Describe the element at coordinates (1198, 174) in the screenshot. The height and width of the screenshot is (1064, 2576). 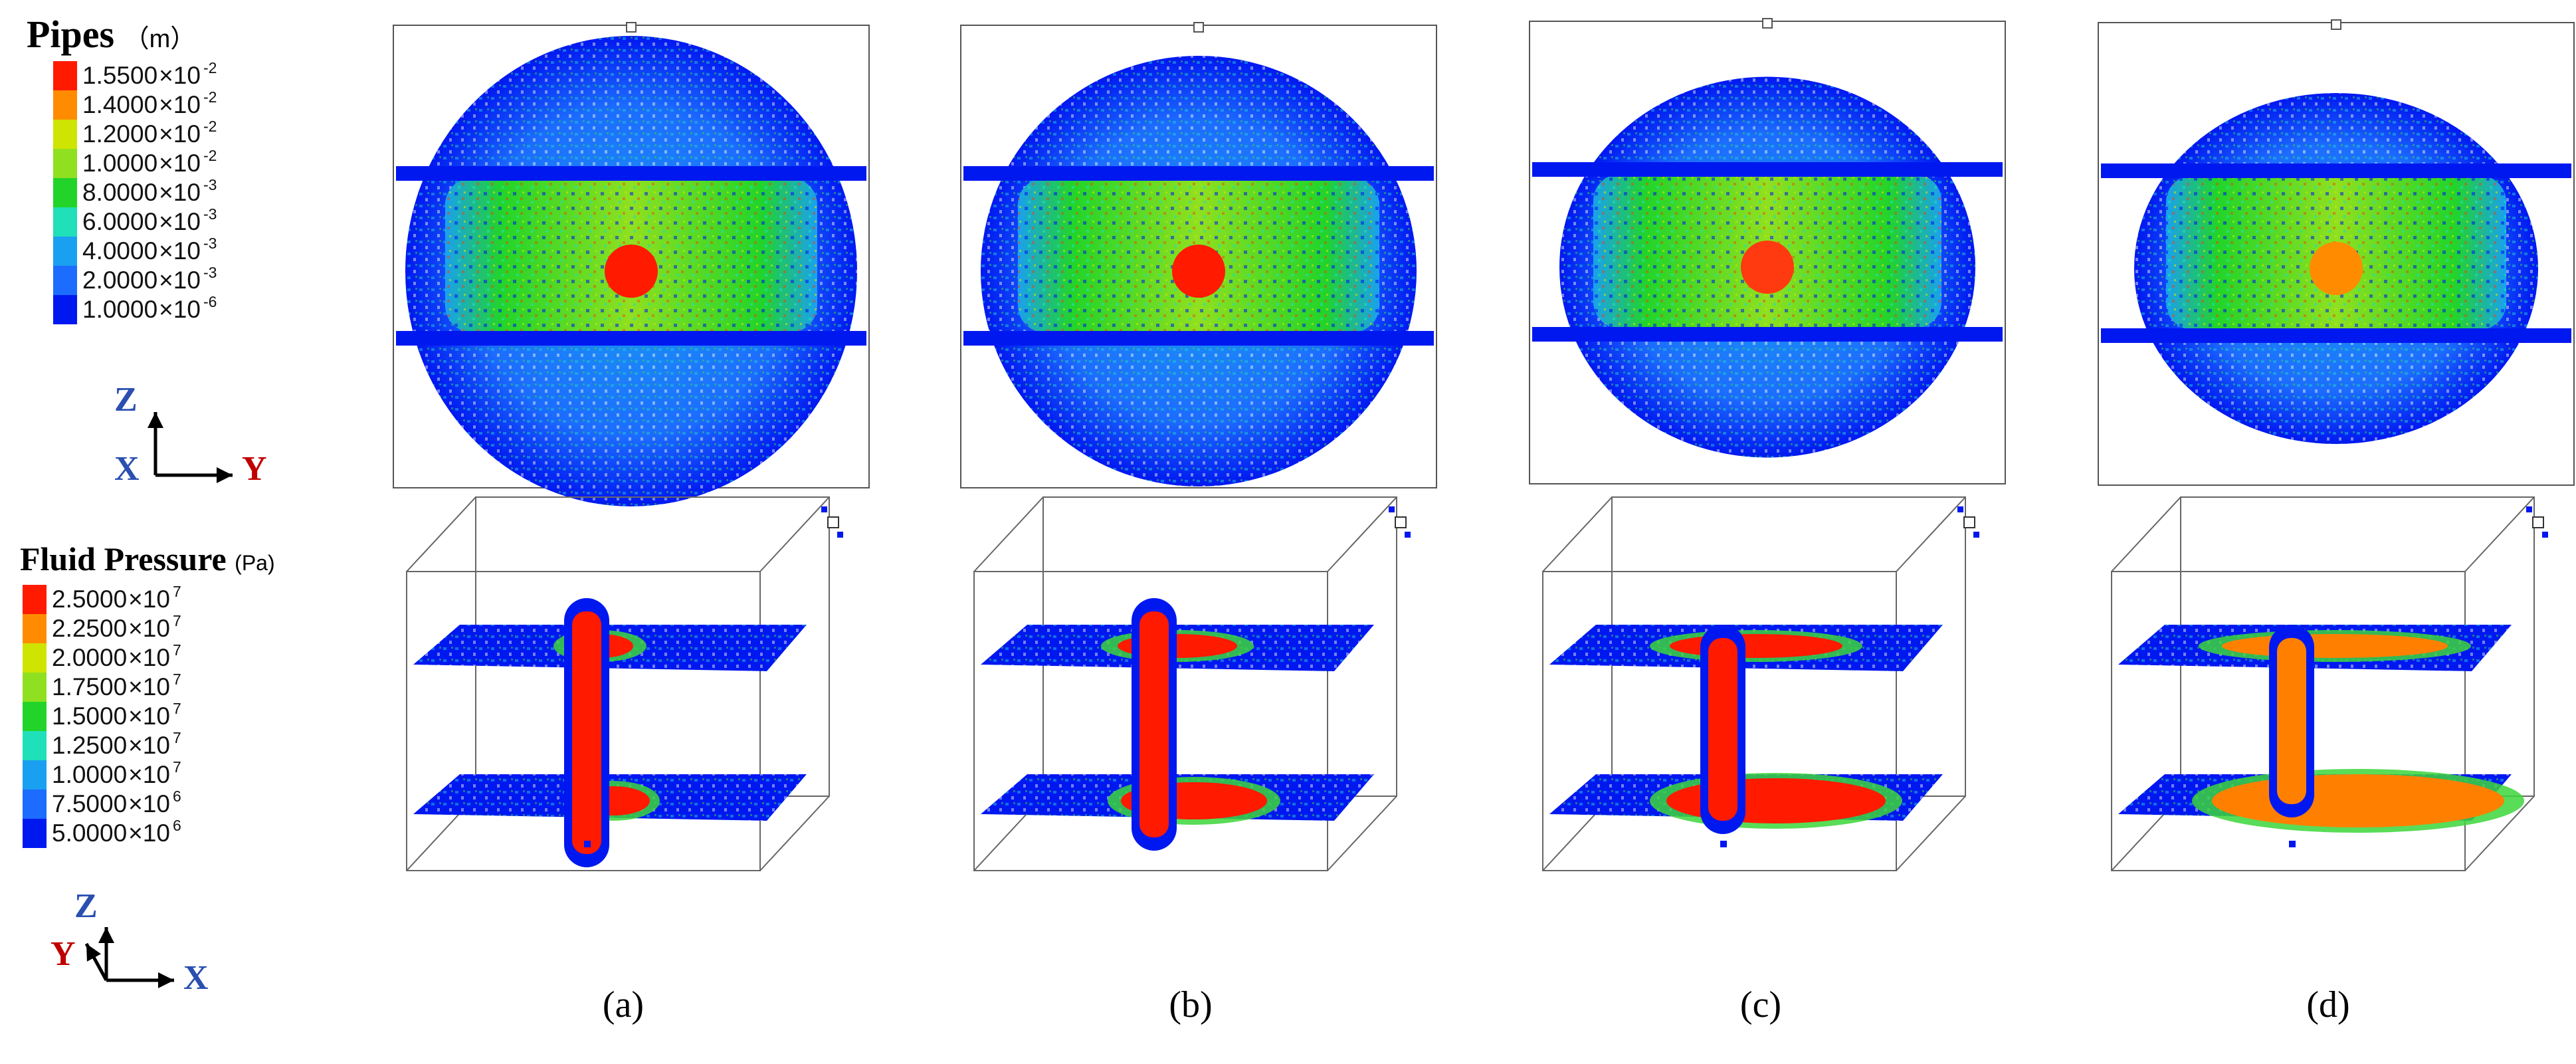
I see `upper-fracture-layer` at that location.